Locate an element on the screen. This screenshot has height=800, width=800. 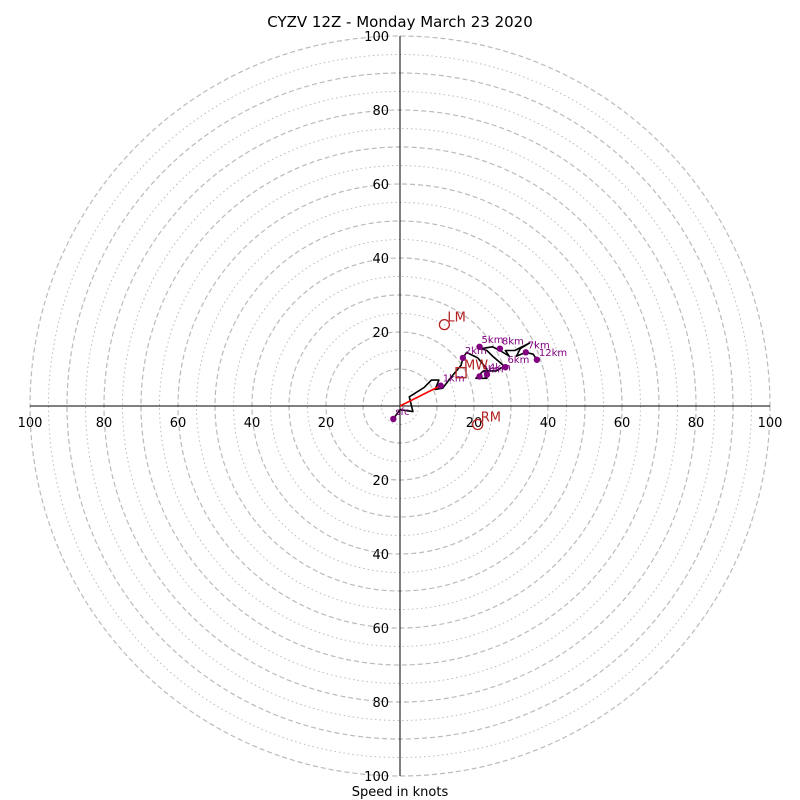
storm-motion-markers: LM RM MW is located at coordinates (469, 371).